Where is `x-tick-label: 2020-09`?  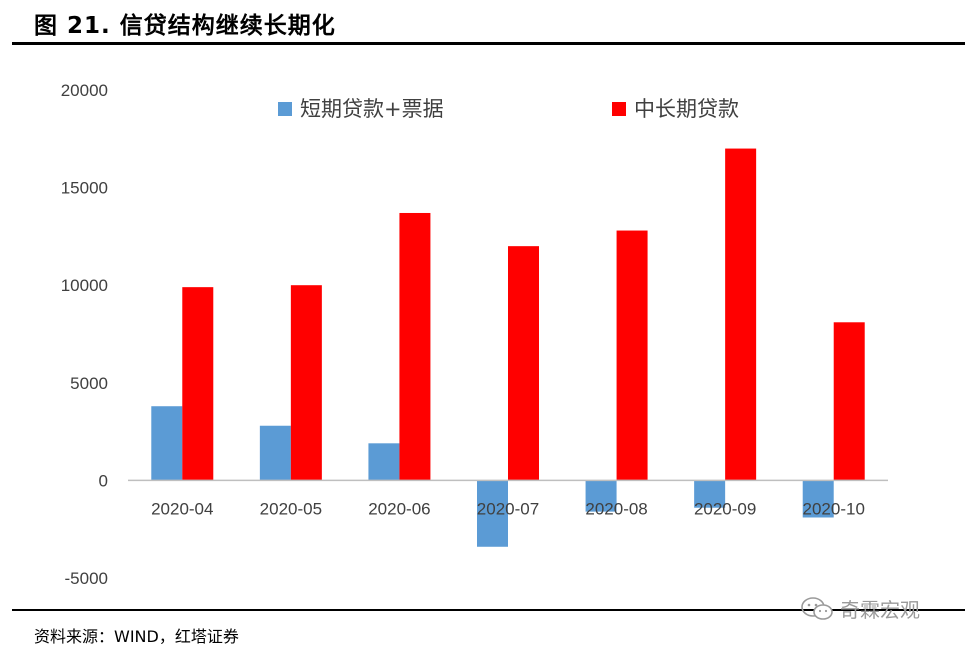
x-tick-label: 2020-09 is located at coordinates (725, 508).